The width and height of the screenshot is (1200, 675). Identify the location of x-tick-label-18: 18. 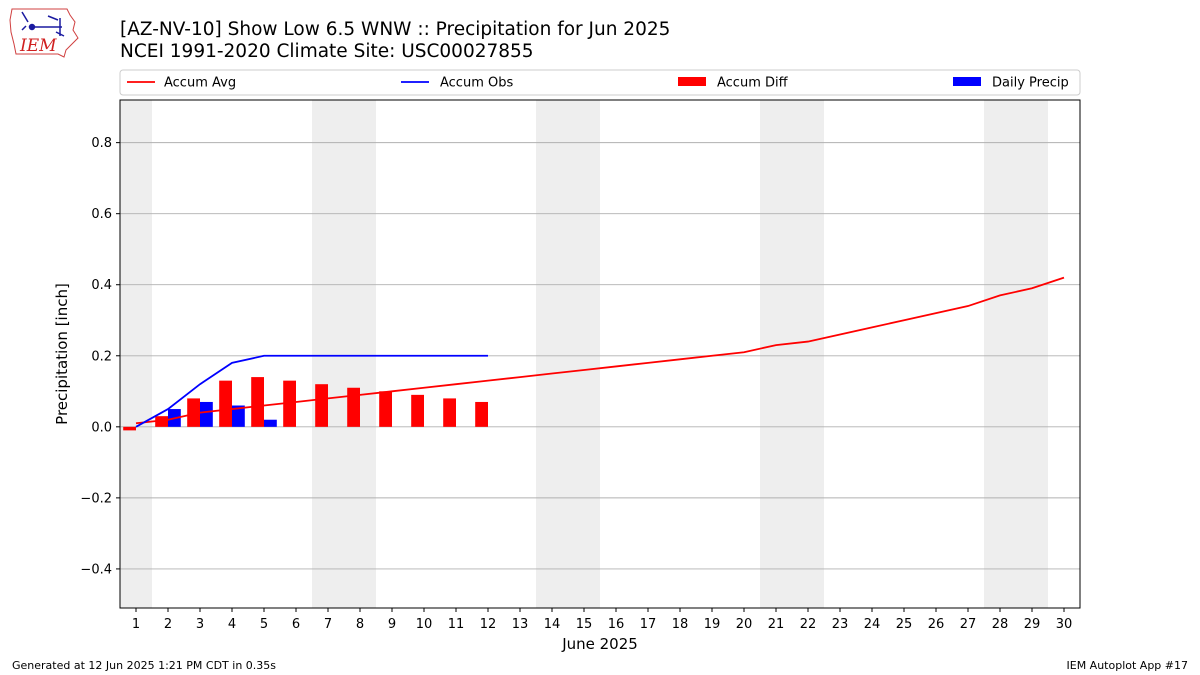
(680, 624).